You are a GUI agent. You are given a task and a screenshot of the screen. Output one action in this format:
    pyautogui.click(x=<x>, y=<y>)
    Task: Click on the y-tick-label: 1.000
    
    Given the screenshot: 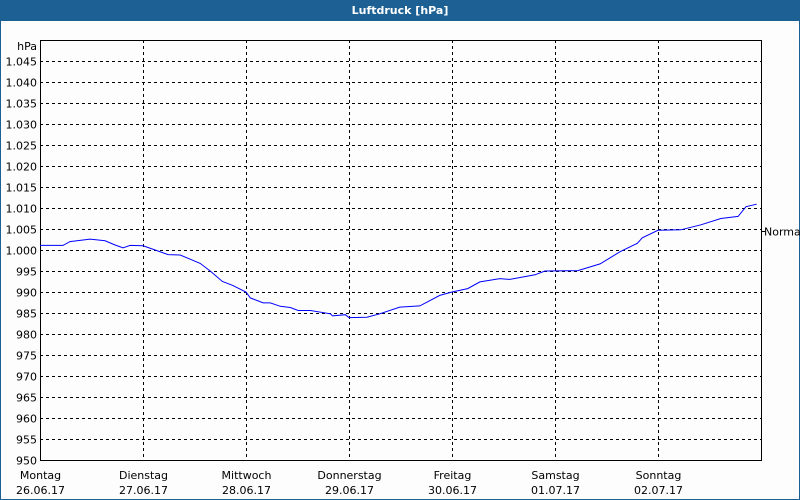 What is the action you would take?
    pyautogui.click(x=22, y=251)
    